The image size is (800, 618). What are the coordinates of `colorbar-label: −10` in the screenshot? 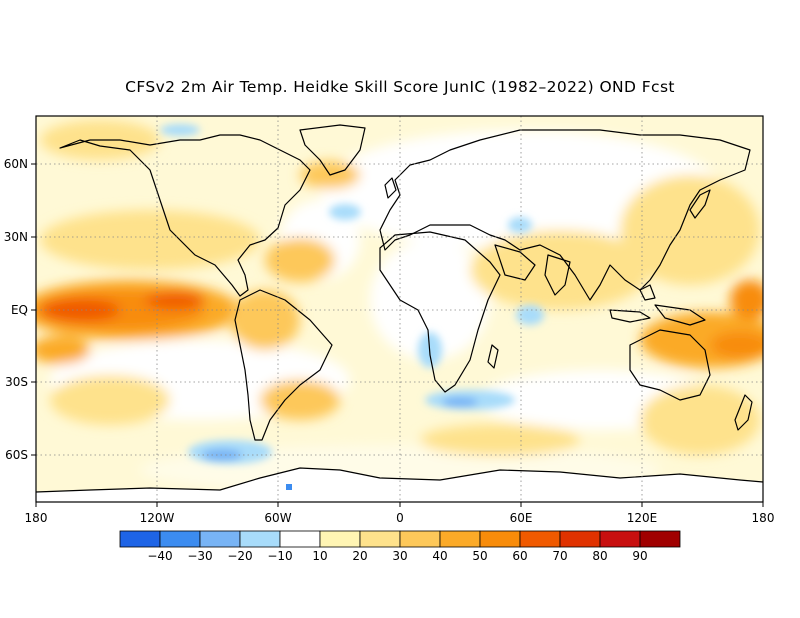 It's located at (279, 556).